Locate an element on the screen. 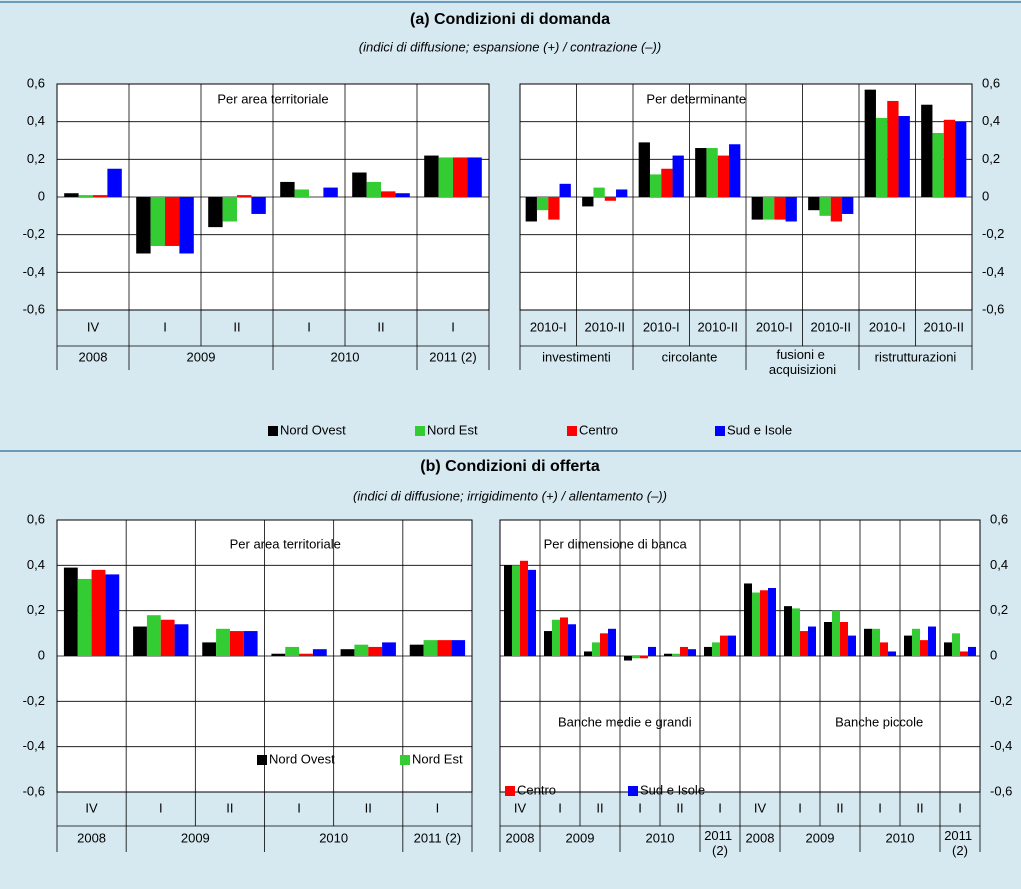 The image size is (1021, 889). annotation: Per area territoriale is located at coordinates (285, 543).